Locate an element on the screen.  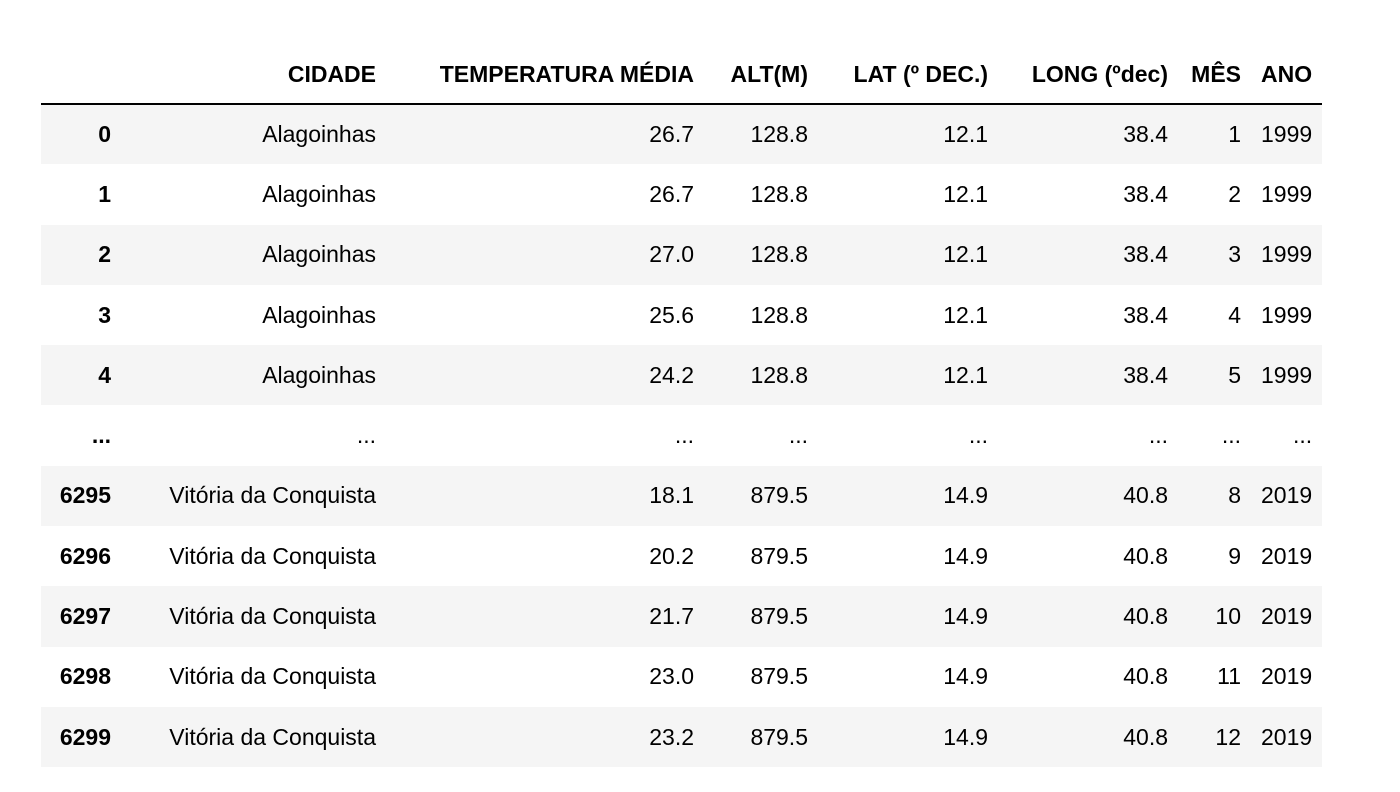
row-index: 1 is located at coordinates (104, 193).